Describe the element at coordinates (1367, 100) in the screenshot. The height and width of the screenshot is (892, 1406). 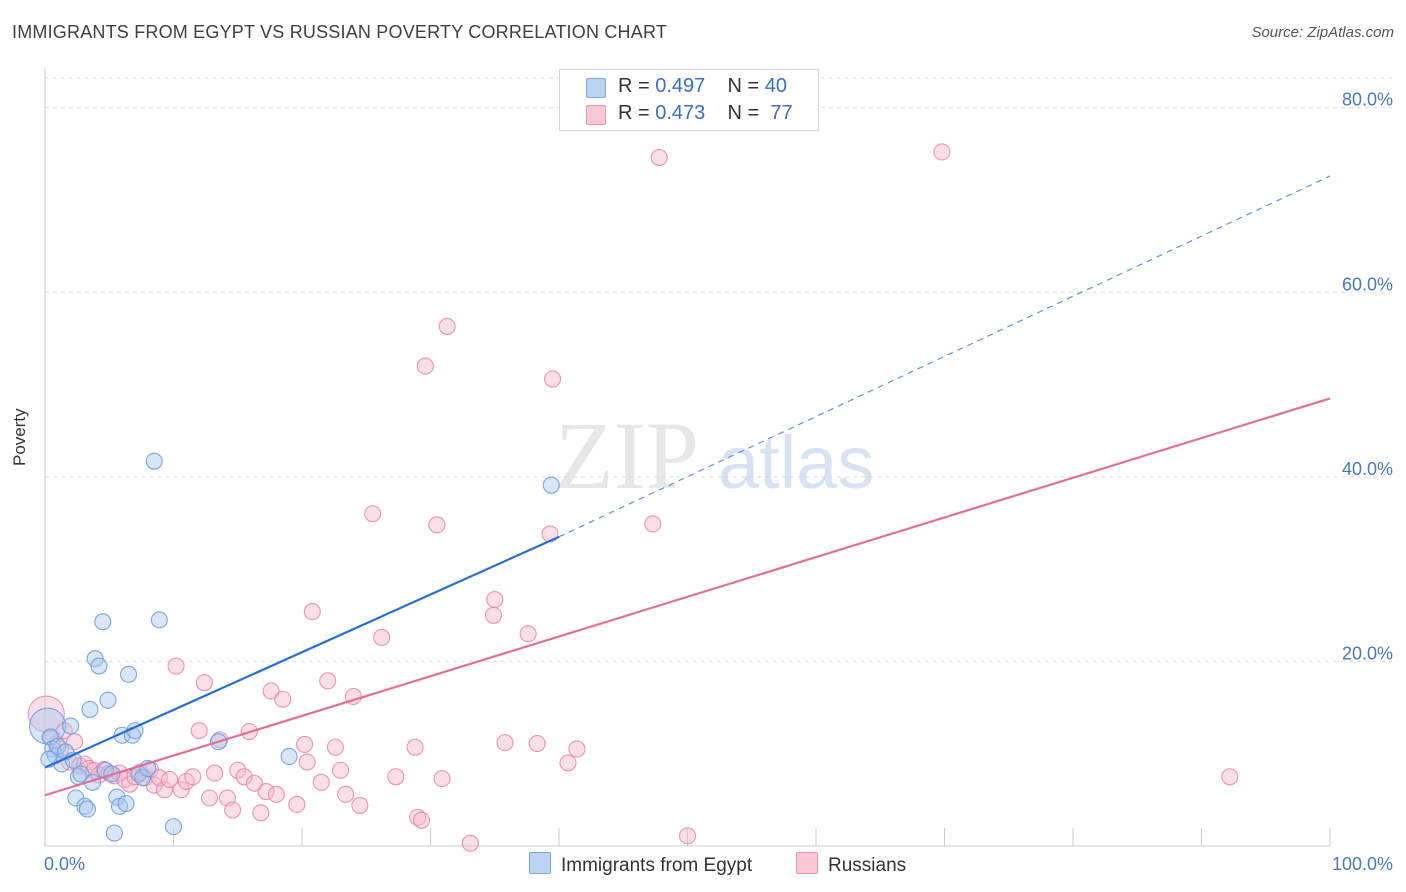
I see `y-tick-label: 80.0%` at that location.